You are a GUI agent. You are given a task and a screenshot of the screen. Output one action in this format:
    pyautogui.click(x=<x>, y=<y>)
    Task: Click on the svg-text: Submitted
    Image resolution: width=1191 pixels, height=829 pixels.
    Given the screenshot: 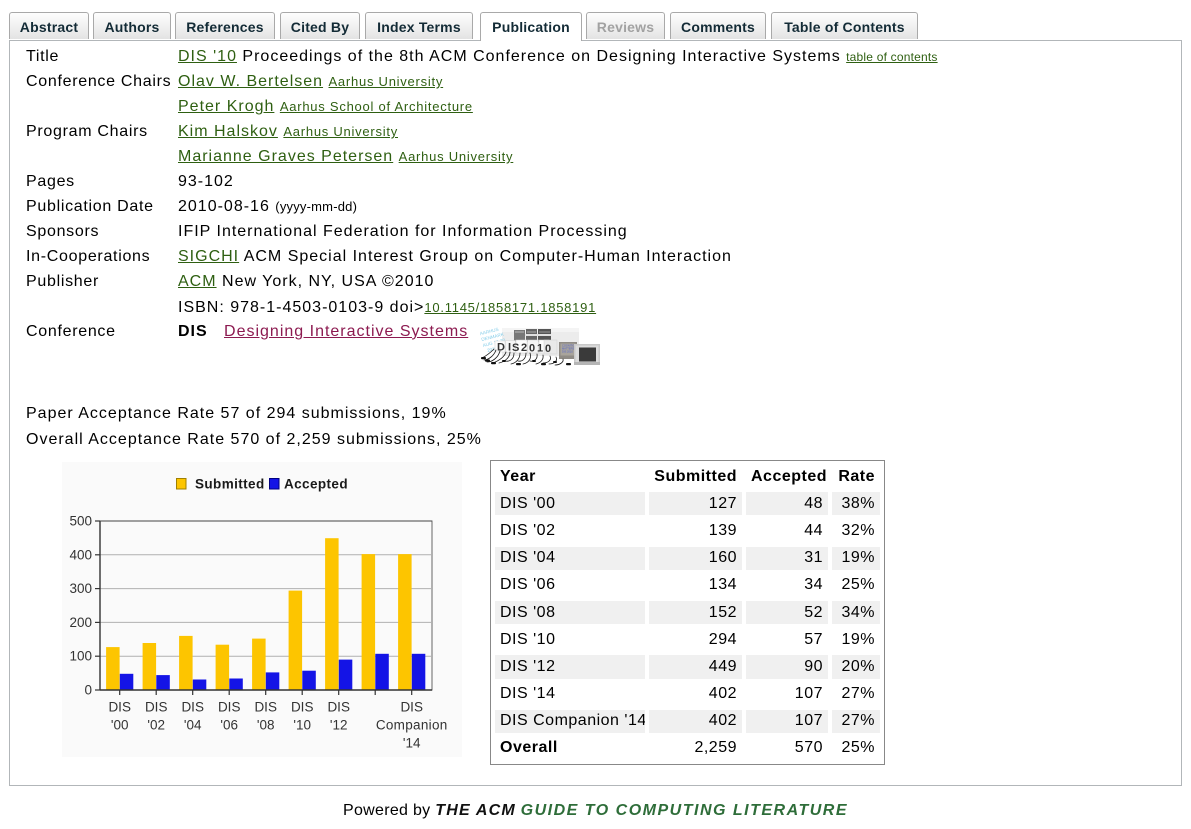 What is the action you would take?
    pyautogui.click(x=230, y=484)
    